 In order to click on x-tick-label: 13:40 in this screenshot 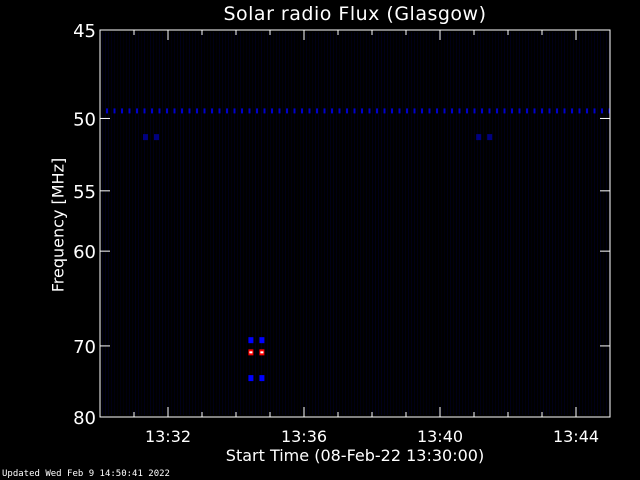, I will do `click(440, 436)`.